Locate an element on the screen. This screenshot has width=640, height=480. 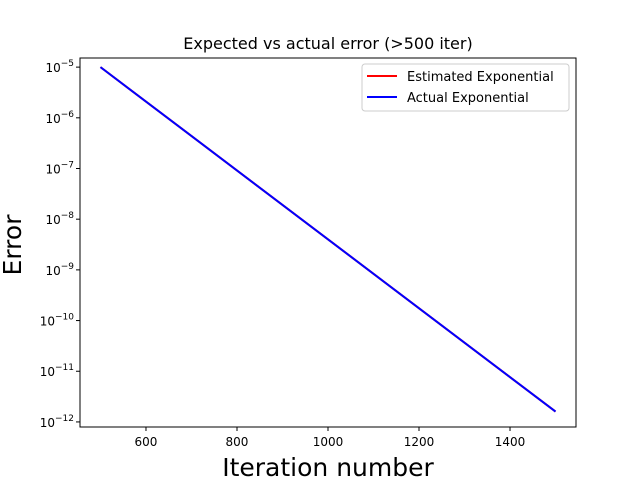
y-tick-label: 10⁻¹² is located at coordinates (57, 422).